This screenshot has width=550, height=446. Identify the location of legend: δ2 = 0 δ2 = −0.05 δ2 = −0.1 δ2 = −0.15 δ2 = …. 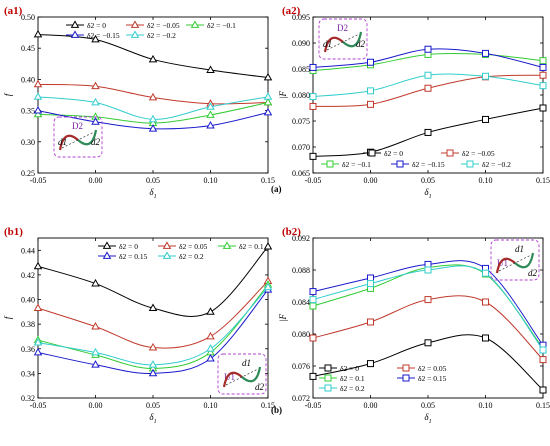
(151, 30).